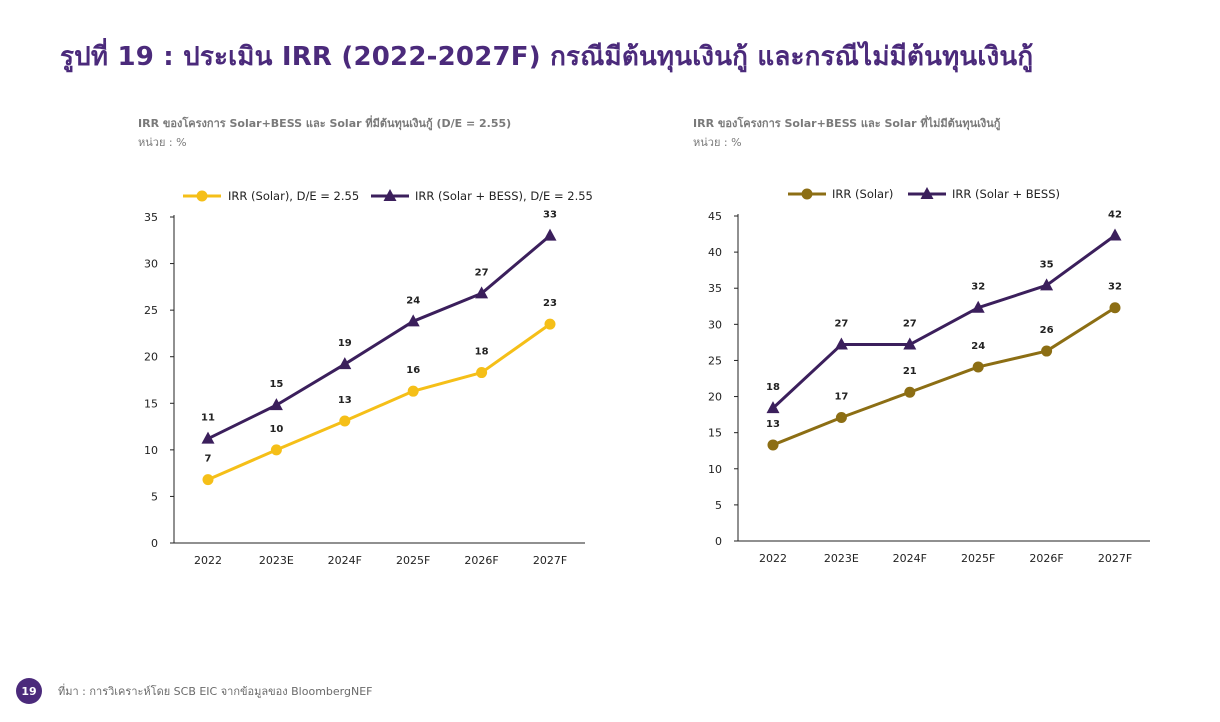 Image resolution: width=1220 pixels, height=722 pixels. I want to click on right-series-1-data-label: 26, so click(1047, 330).